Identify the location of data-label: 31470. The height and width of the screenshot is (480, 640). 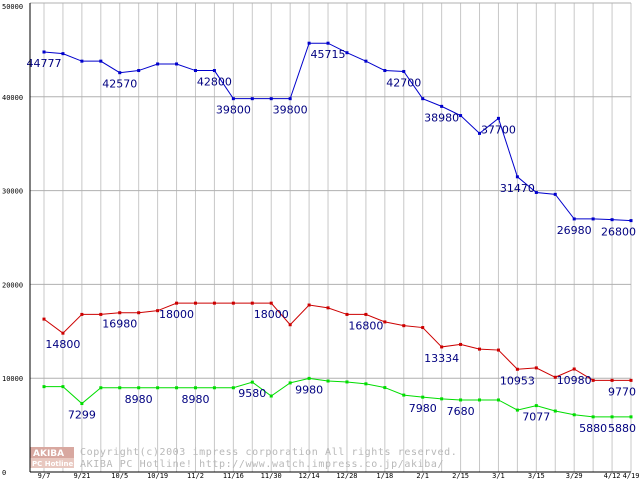
(517, 188).